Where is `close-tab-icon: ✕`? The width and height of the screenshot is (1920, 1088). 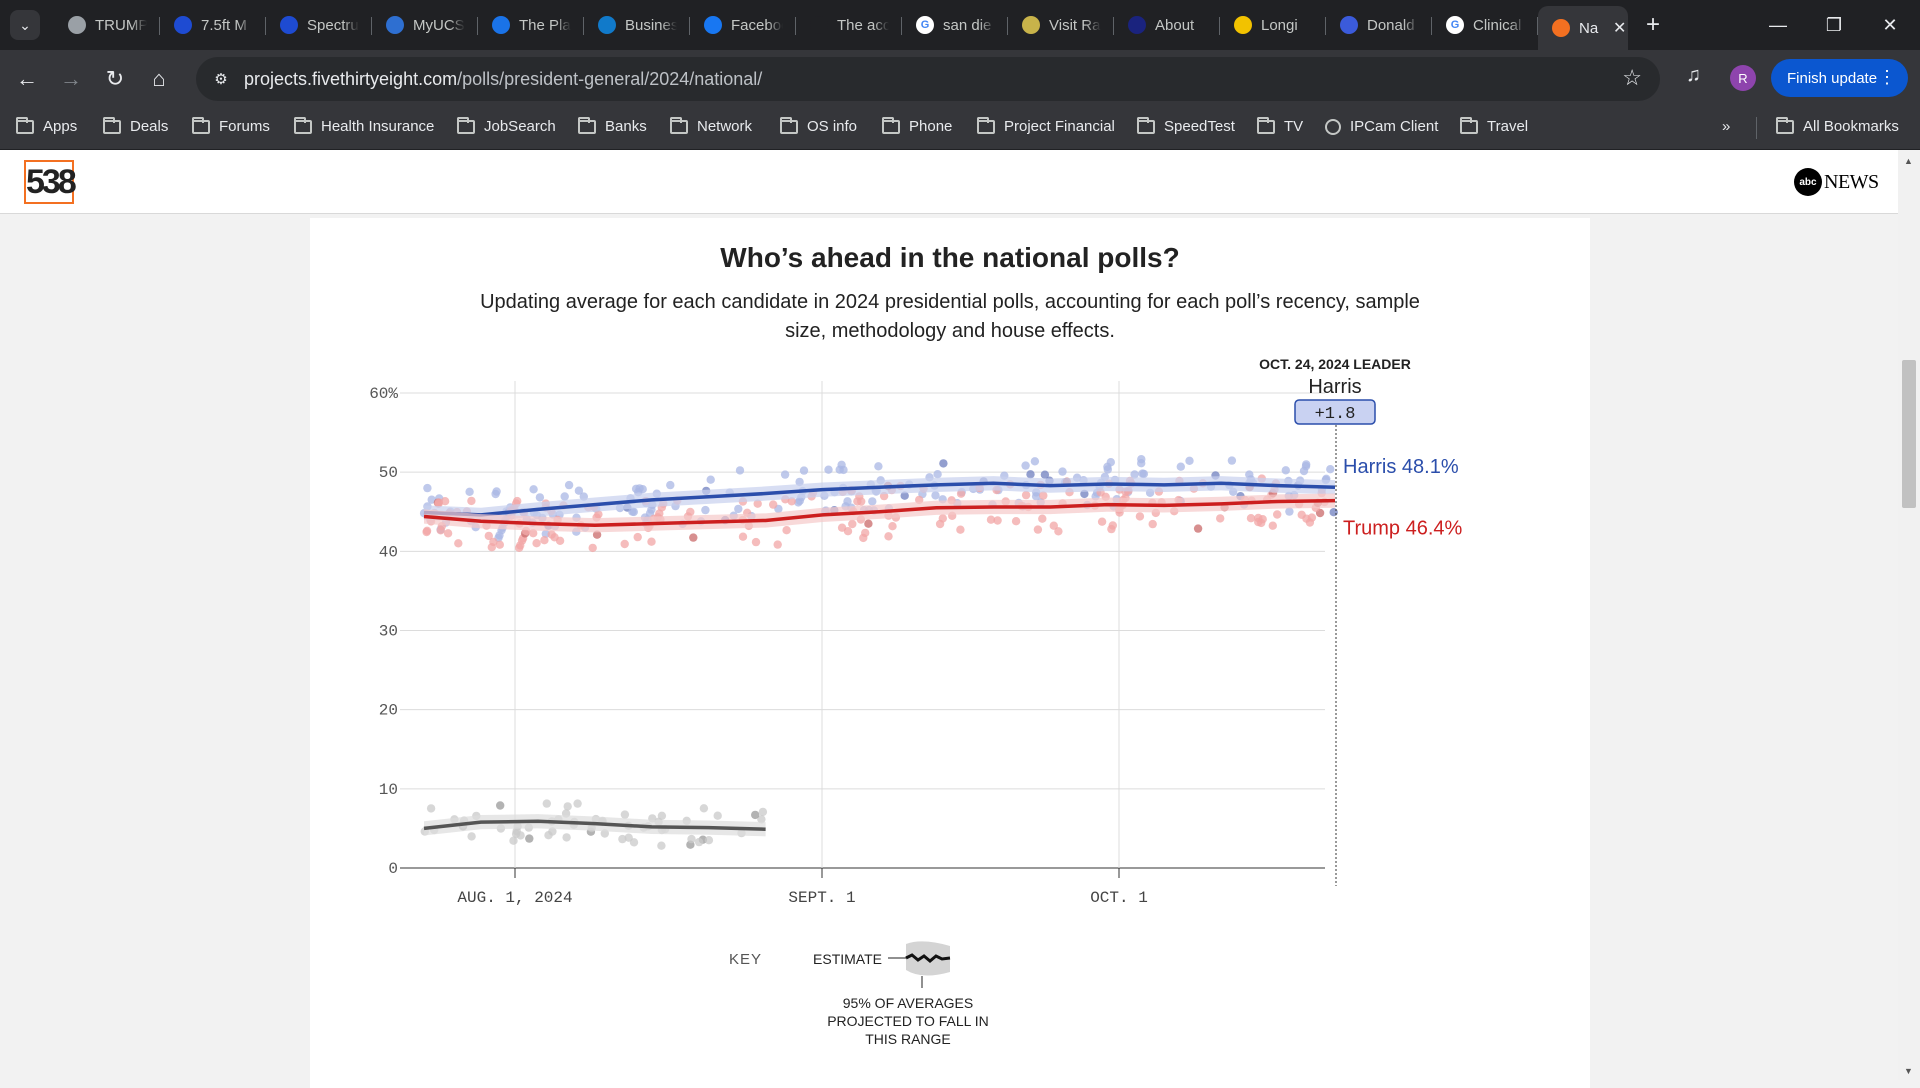
close-tab-icon: ✕ is located at coordinates (1620, 28).